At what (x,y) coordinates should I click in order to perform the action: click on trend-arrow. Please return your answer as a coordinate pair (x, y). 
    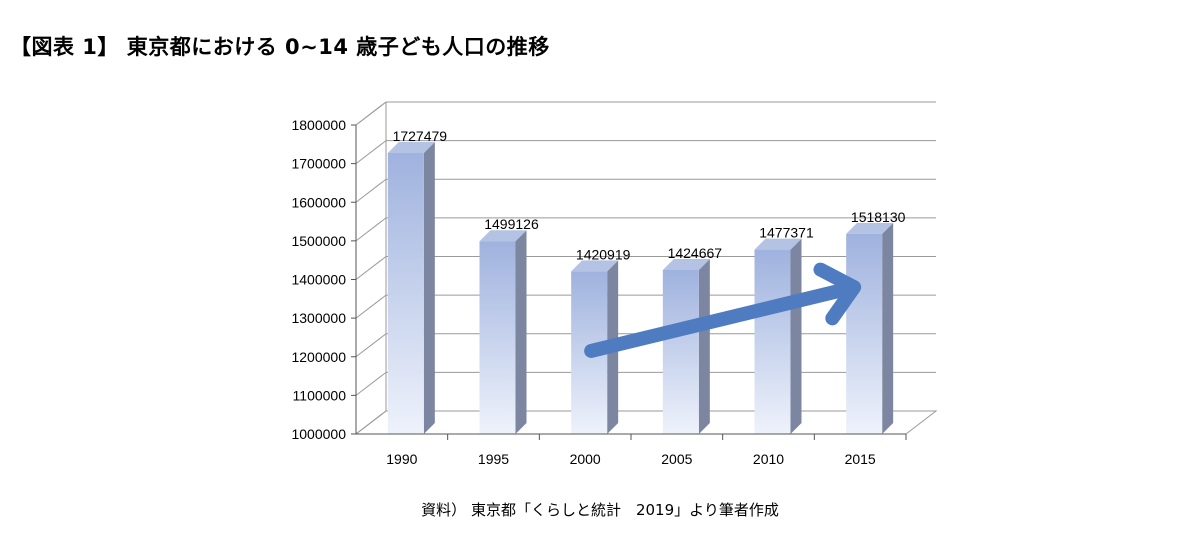
    Looking at the image, I should click on (723, 310).